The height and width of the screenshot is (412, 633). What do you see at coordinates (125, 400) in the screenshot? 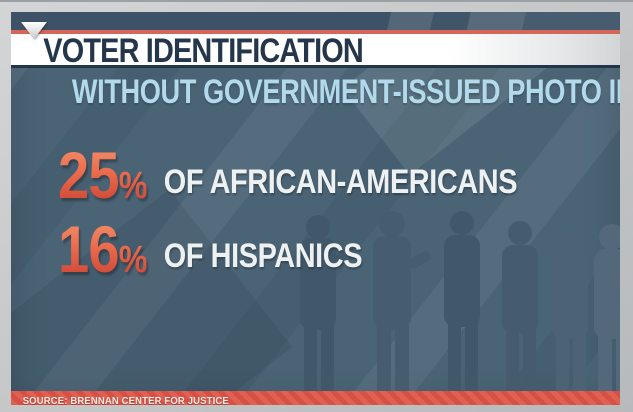
I see `source-text: SOURCE: BRENNAN CENTER FOR JUSTICE` at bounding box center [125, 400].